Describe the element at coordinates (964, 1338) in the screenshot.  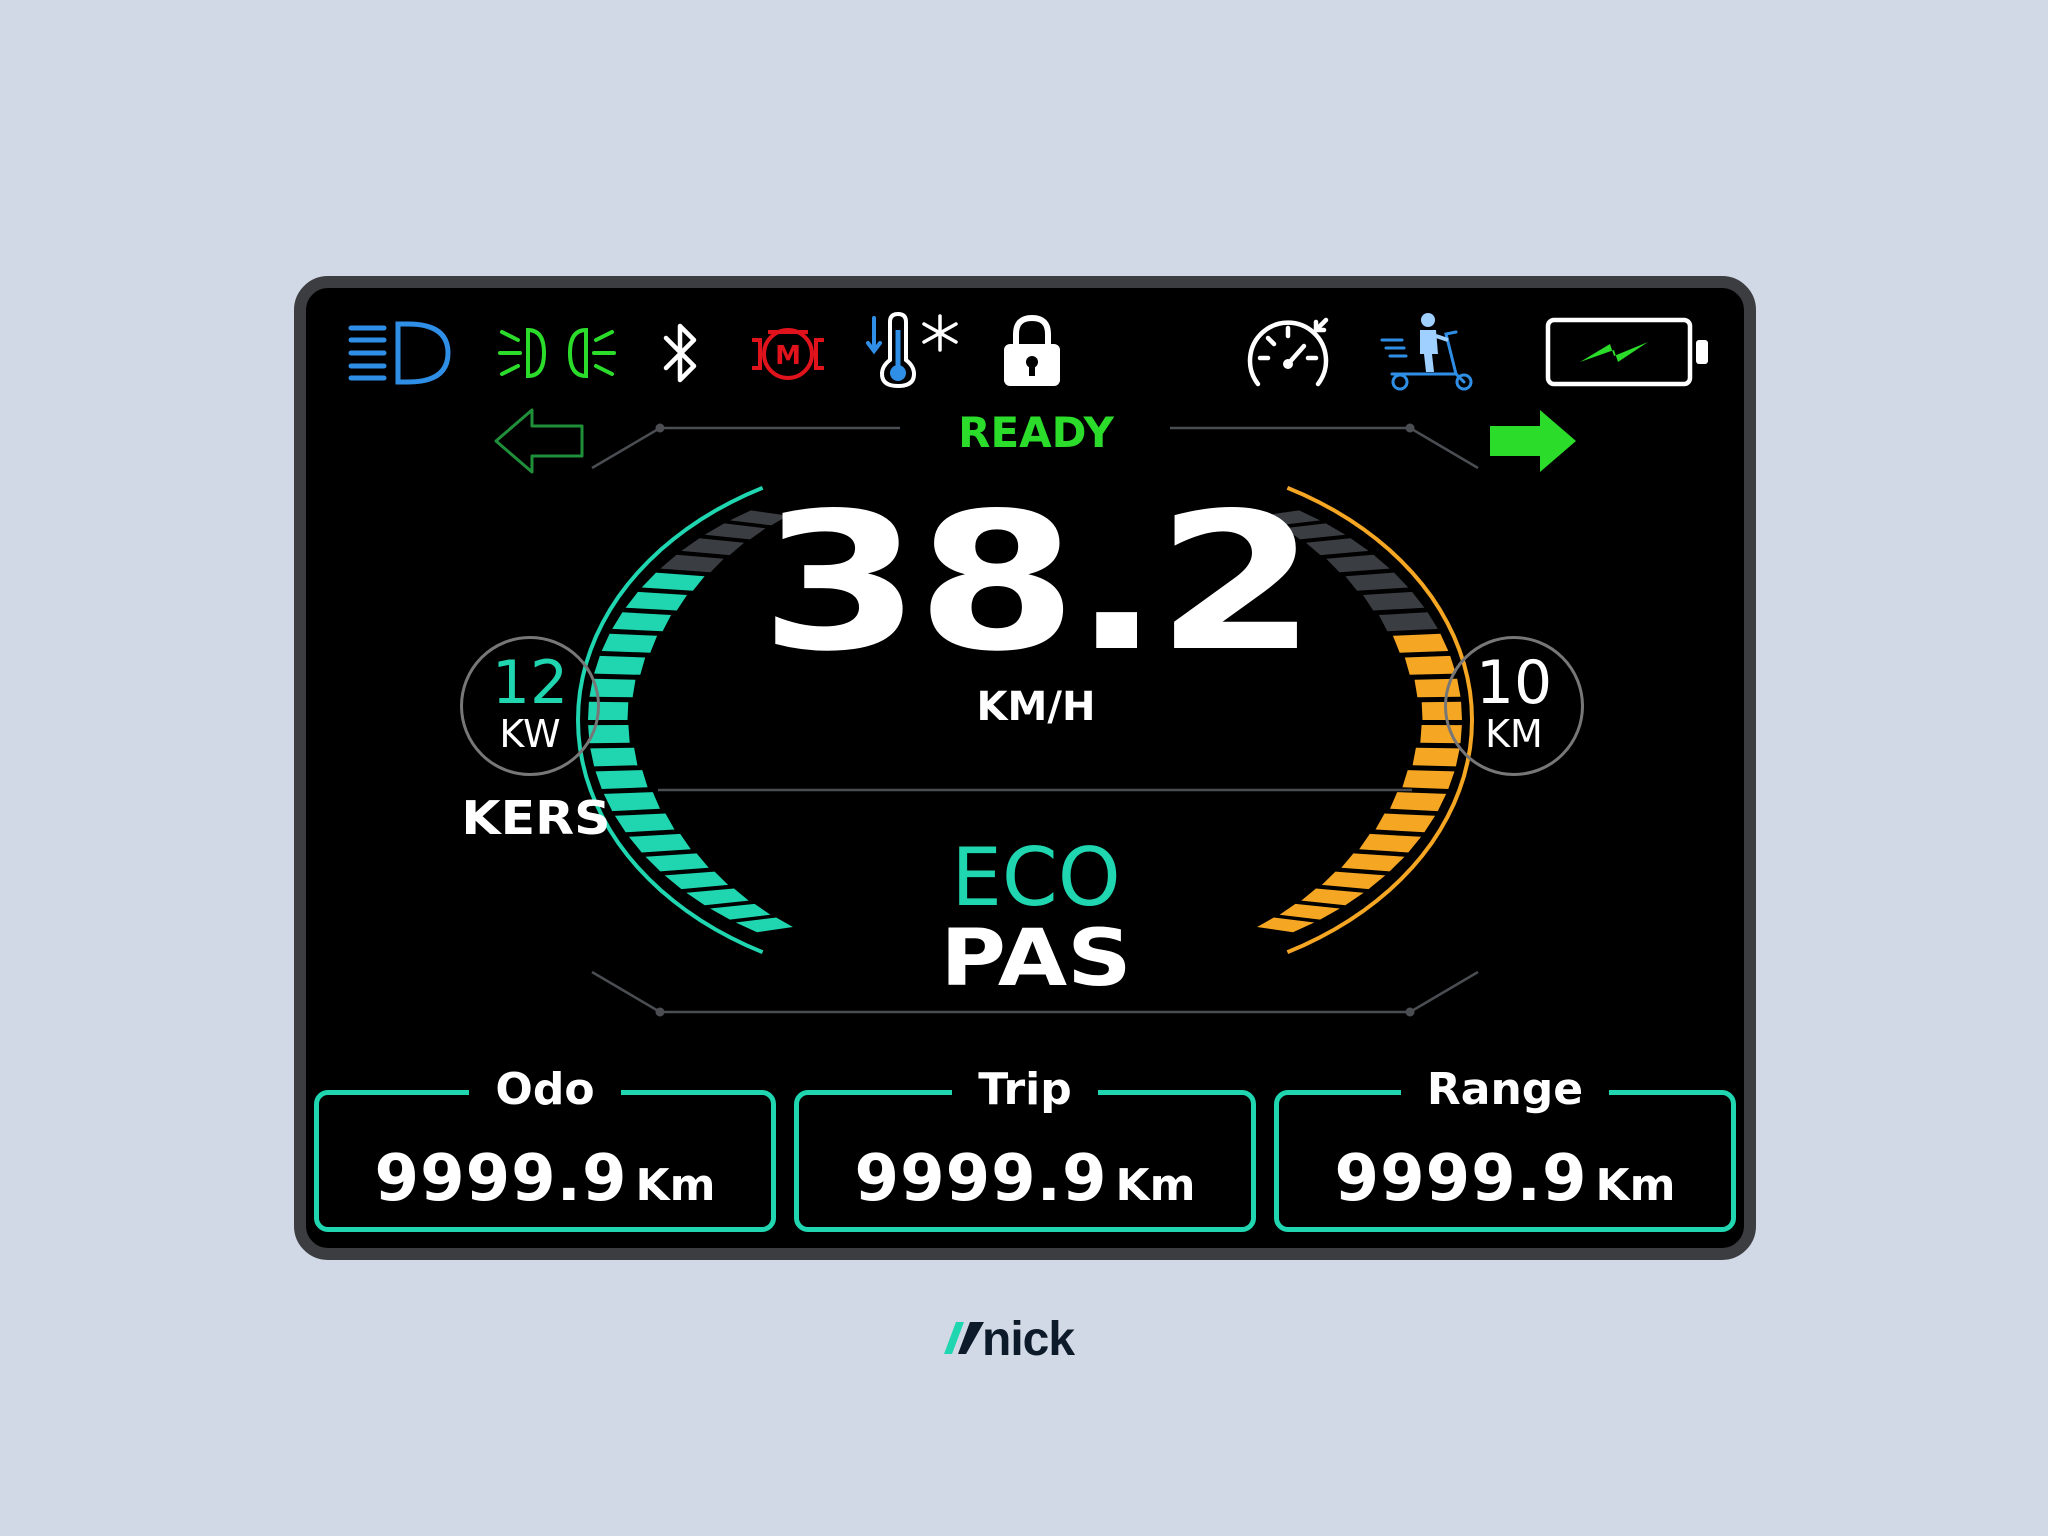
I see `brand-logo-mark` at that location.